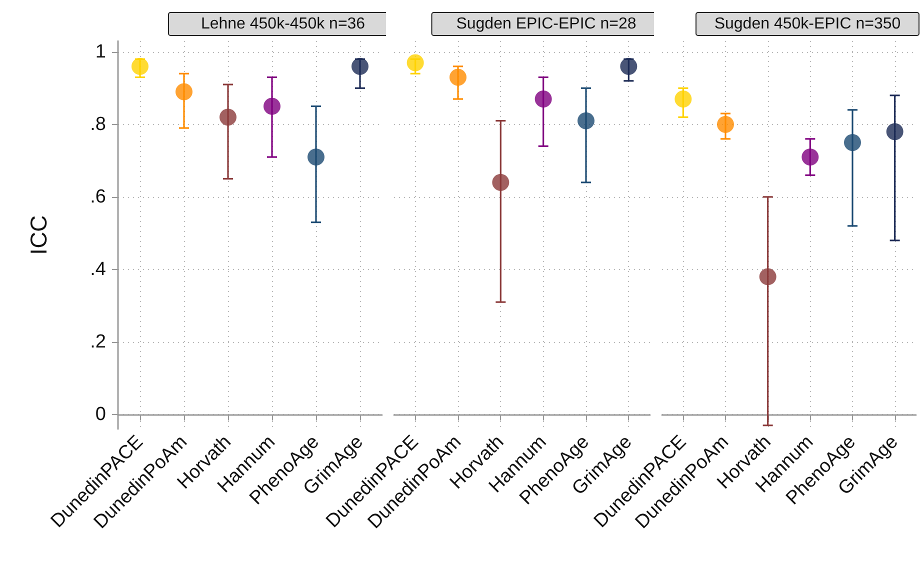 The image size is (921, 579). What do you see at coordinates (283, 24) in the screenshot?
I see `chart-title: Lehne 450k-450k n=36` at bounding box center [283, 24].